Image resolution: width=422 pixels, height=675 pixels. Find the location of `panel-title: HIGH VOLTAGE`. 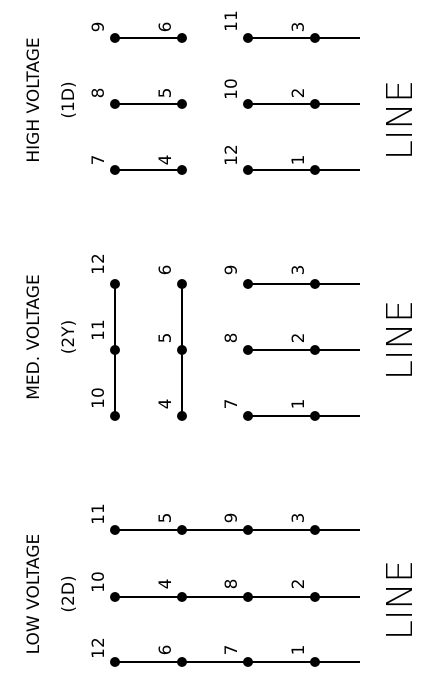

panel-title: HIGH VOLTAGE is located at coordinates (34, 99).